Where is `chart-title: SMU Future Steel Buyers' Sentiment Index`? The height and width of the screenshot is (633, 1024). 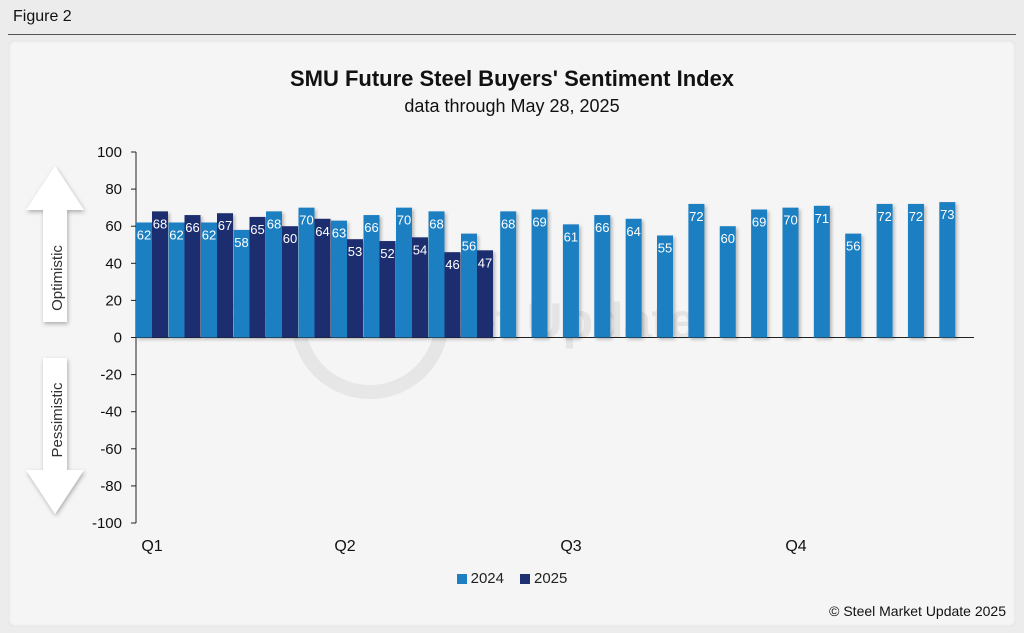
chart-title: SMU Future Steel Buyers' Sentiment Index is located at coordinates (512, 78).